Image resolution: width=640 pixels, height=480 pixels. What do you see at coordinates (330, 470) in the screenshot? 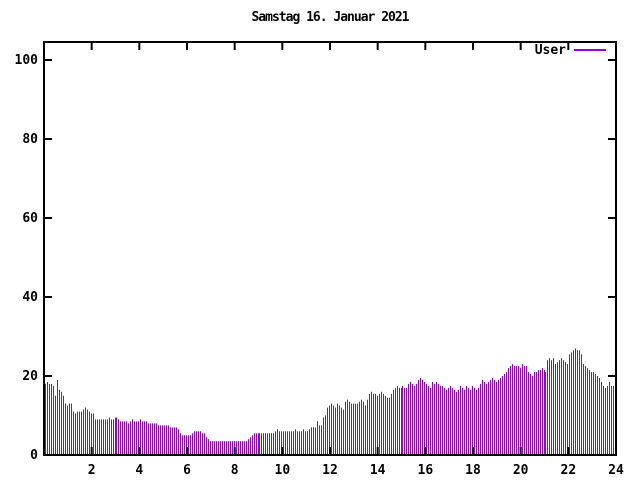
I see `x-tick-label: 12` at bounding box center [330, 470].